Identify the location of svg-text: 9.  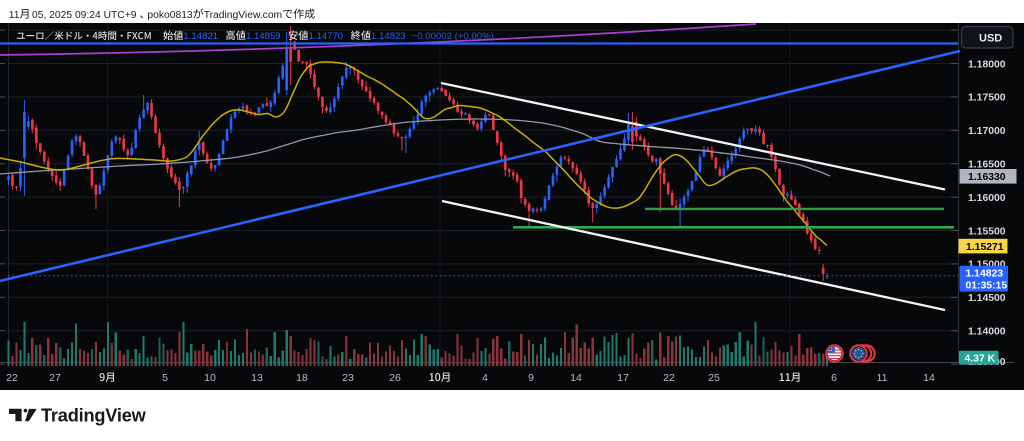
(531, 378).